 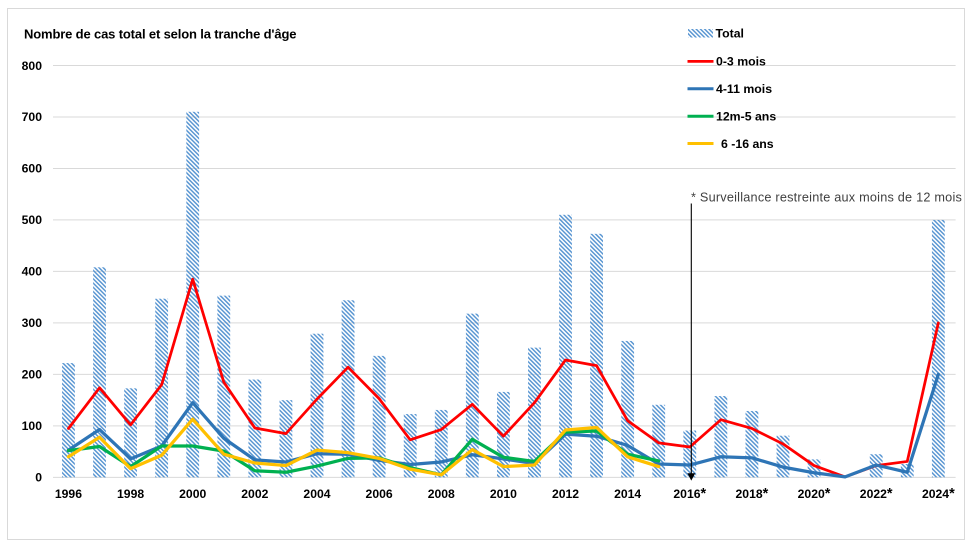 I want to click on svg-text: 1998, so click(x=130, y=494).